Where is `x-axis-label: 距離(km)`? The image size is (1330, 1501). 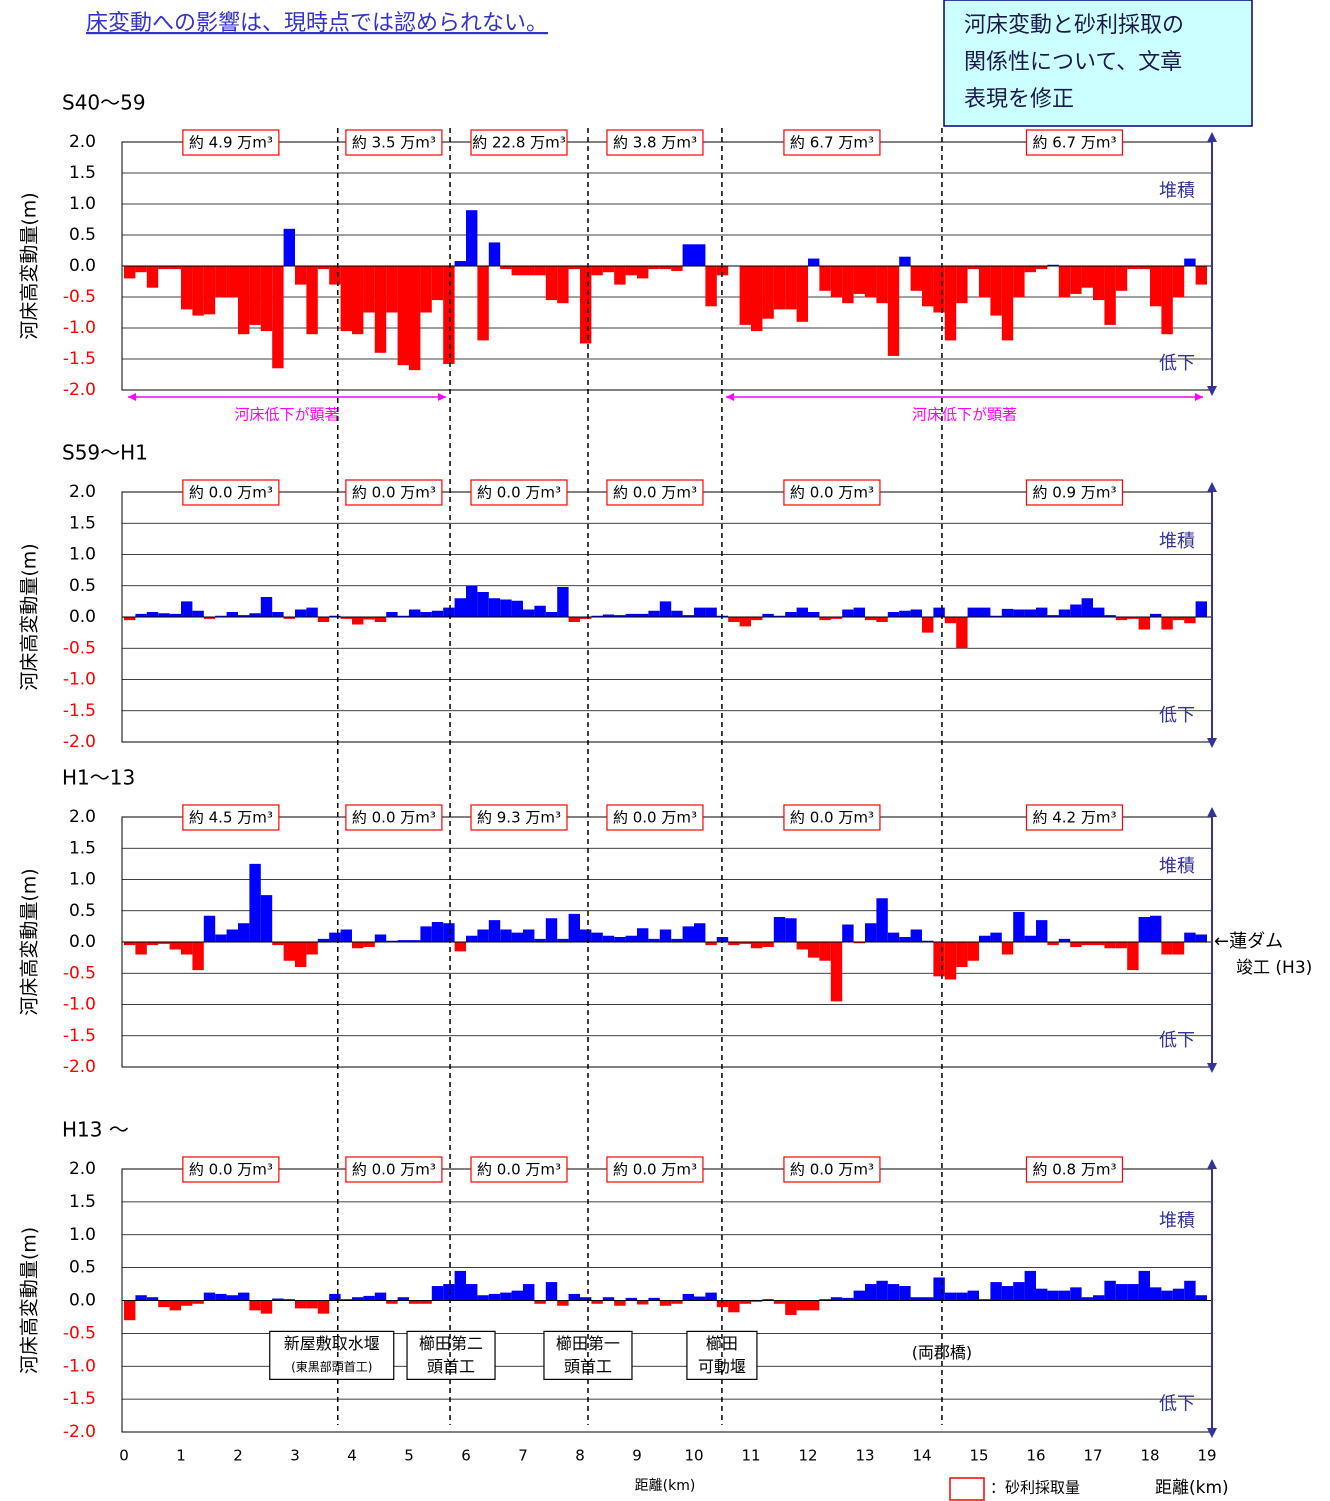
x-axis-label: 距離(km) is located at coordinates (665, 1485).